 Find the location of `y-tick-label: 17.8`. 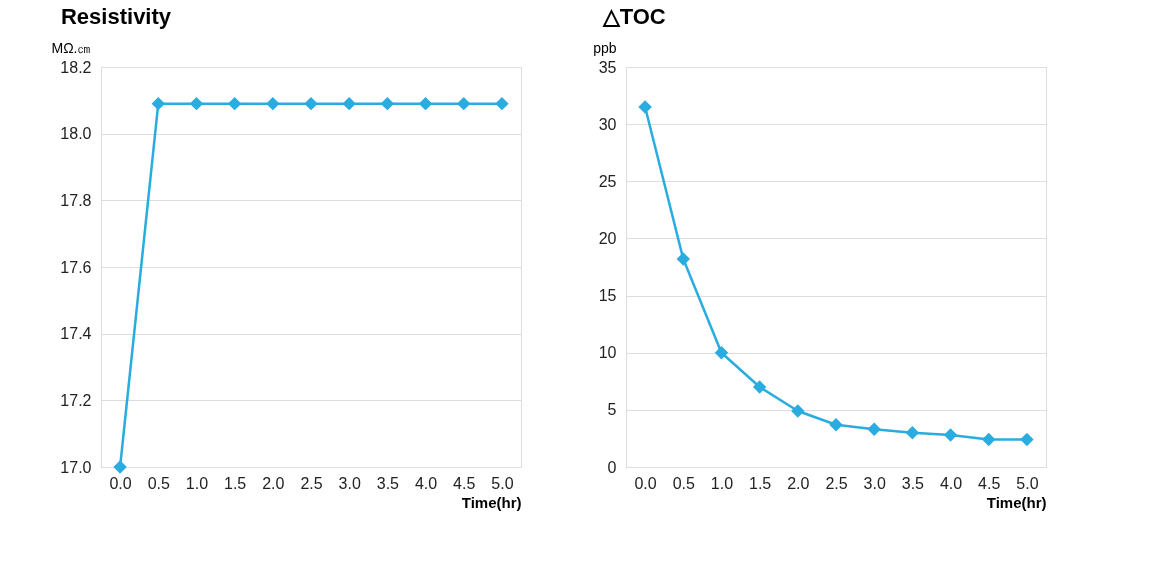

y-tick-label: 17.8 is located at coordinates (76, 200).